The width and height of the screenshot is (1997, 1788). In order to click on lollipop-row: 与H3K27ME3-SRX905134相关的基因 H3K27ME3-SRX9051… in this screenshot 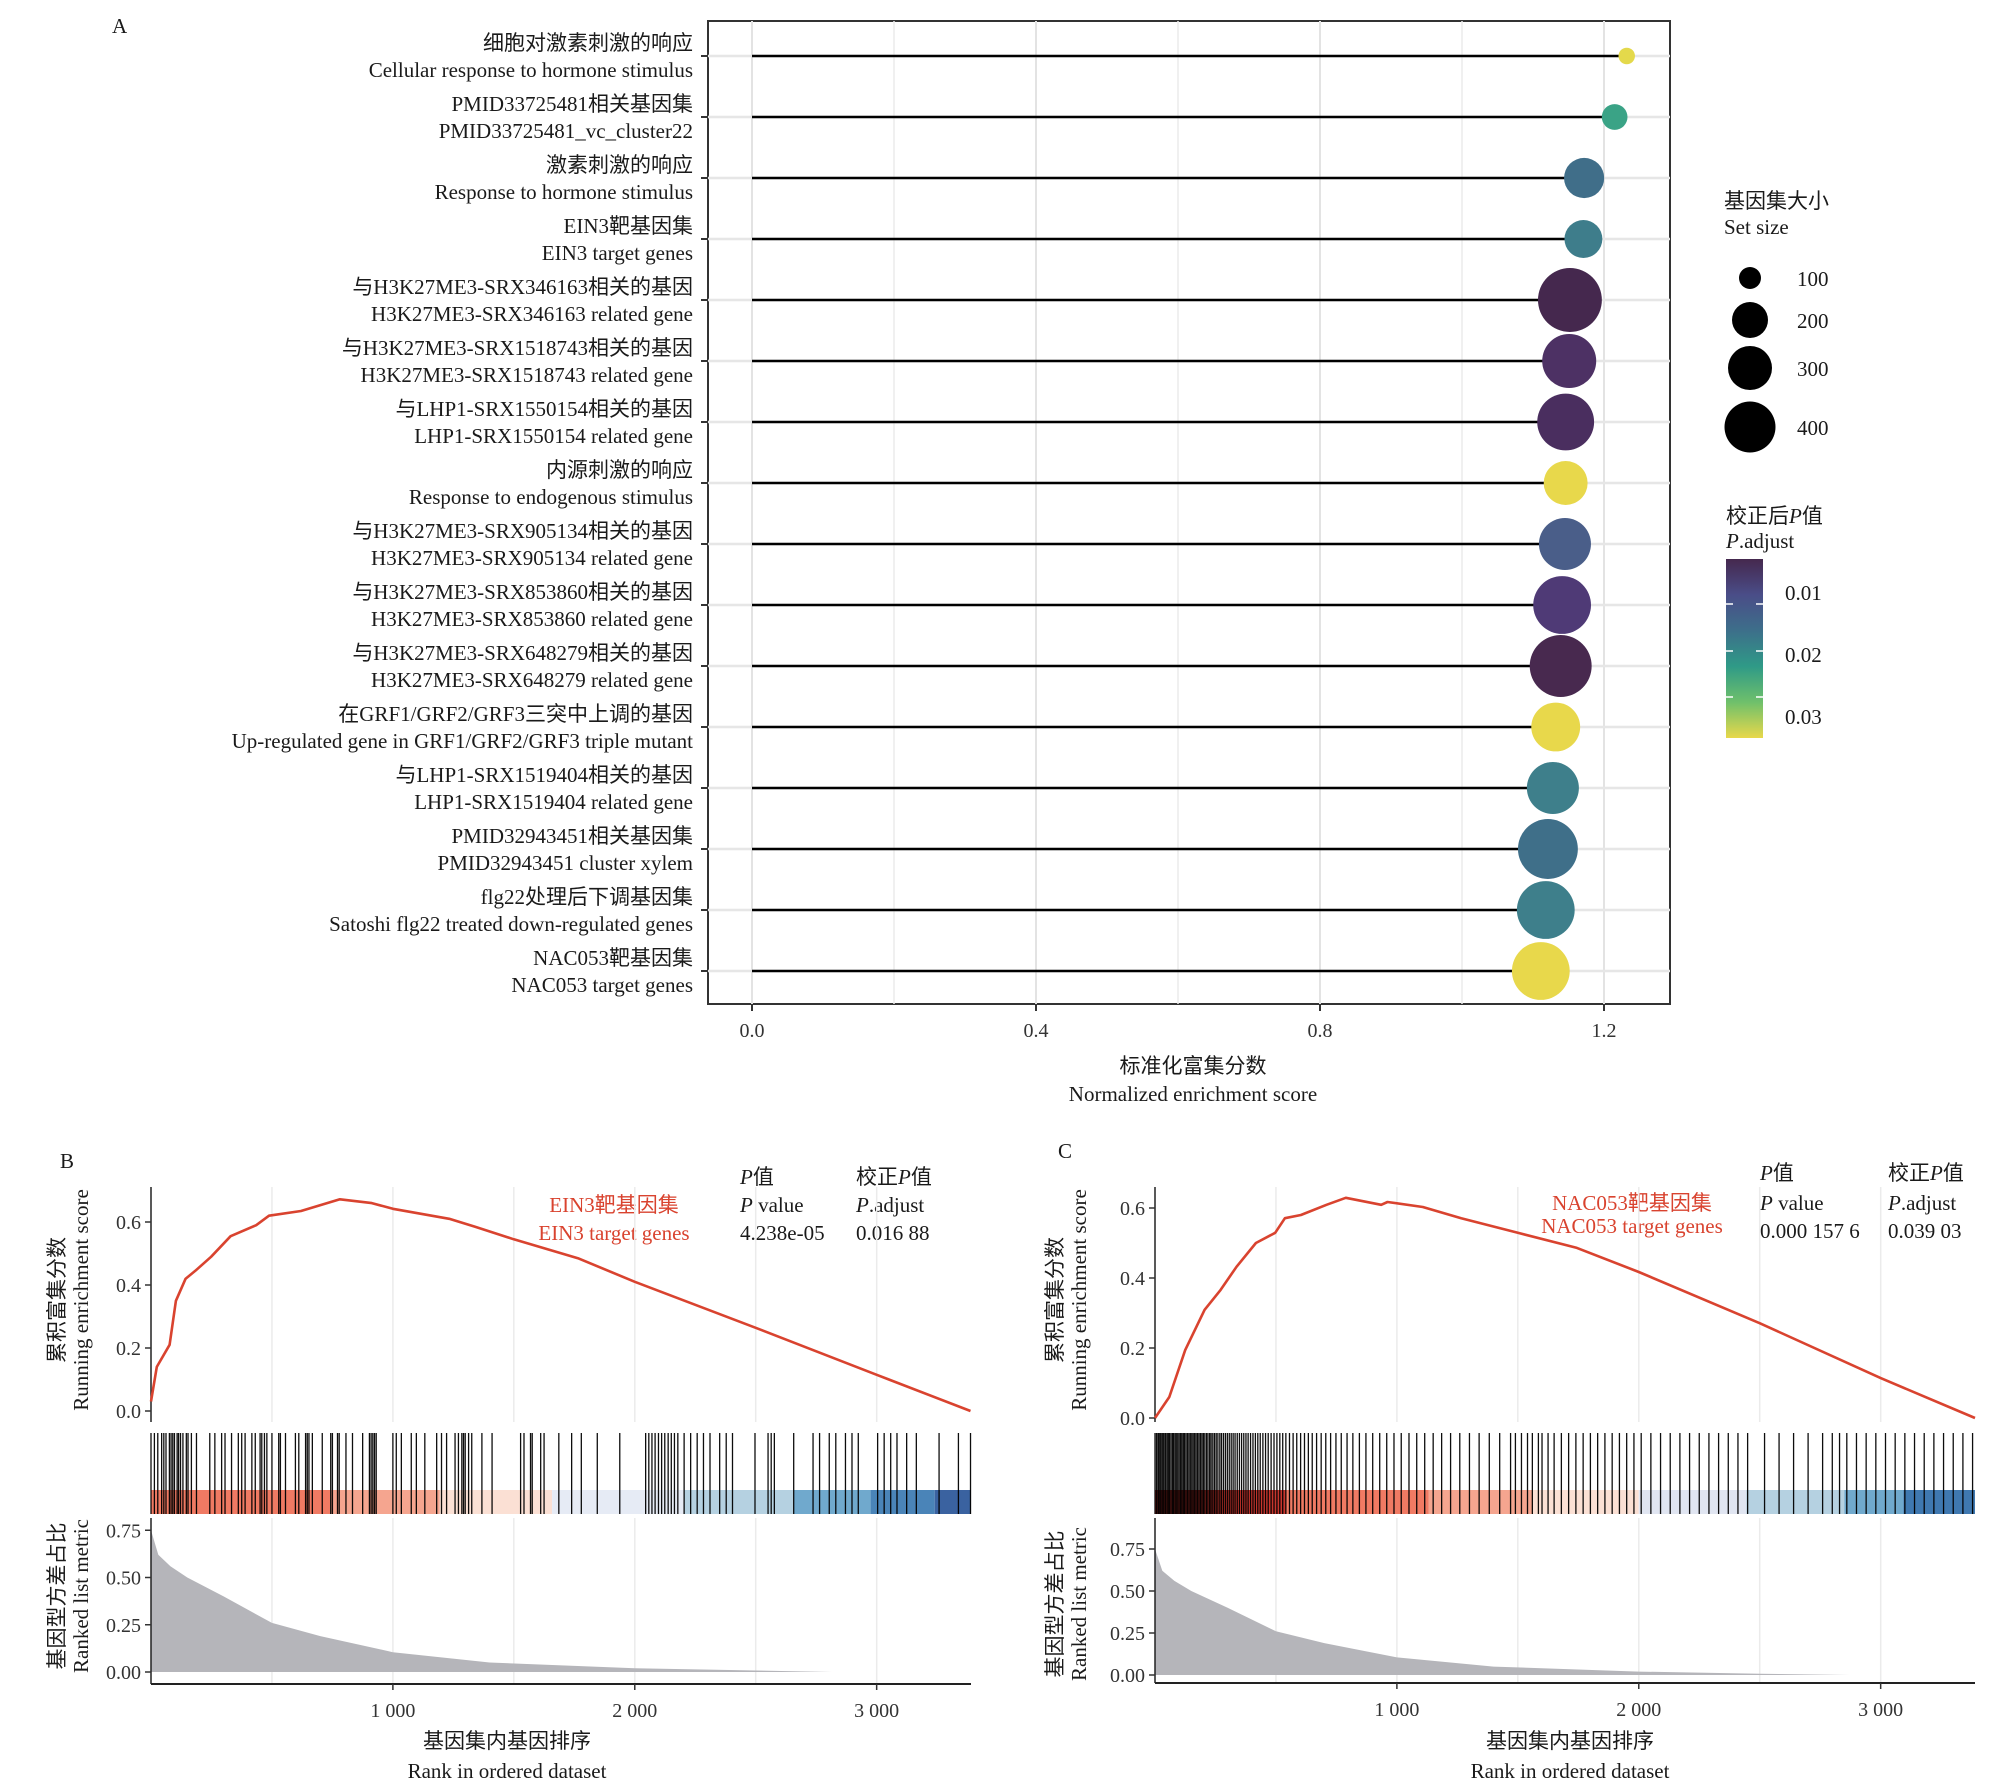, I will do `click(1011, 544)`.